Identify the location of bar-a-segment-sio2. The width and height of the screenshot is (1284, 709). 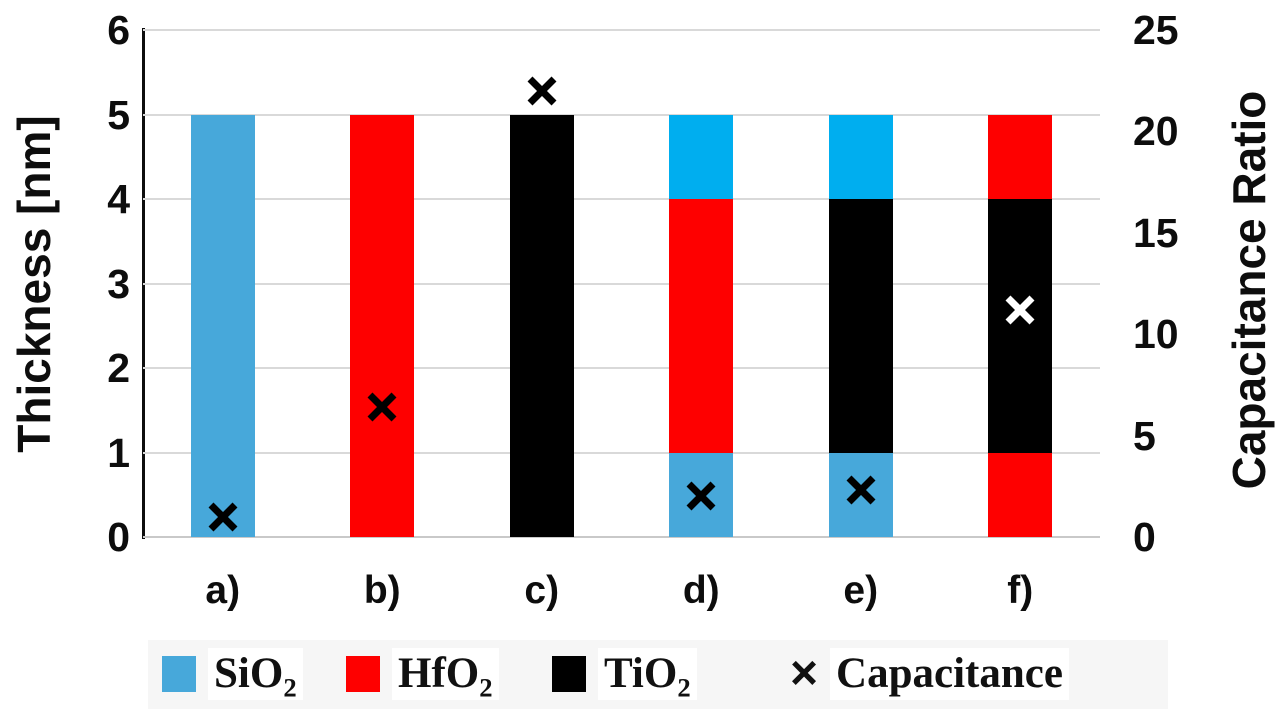
(222, 325).